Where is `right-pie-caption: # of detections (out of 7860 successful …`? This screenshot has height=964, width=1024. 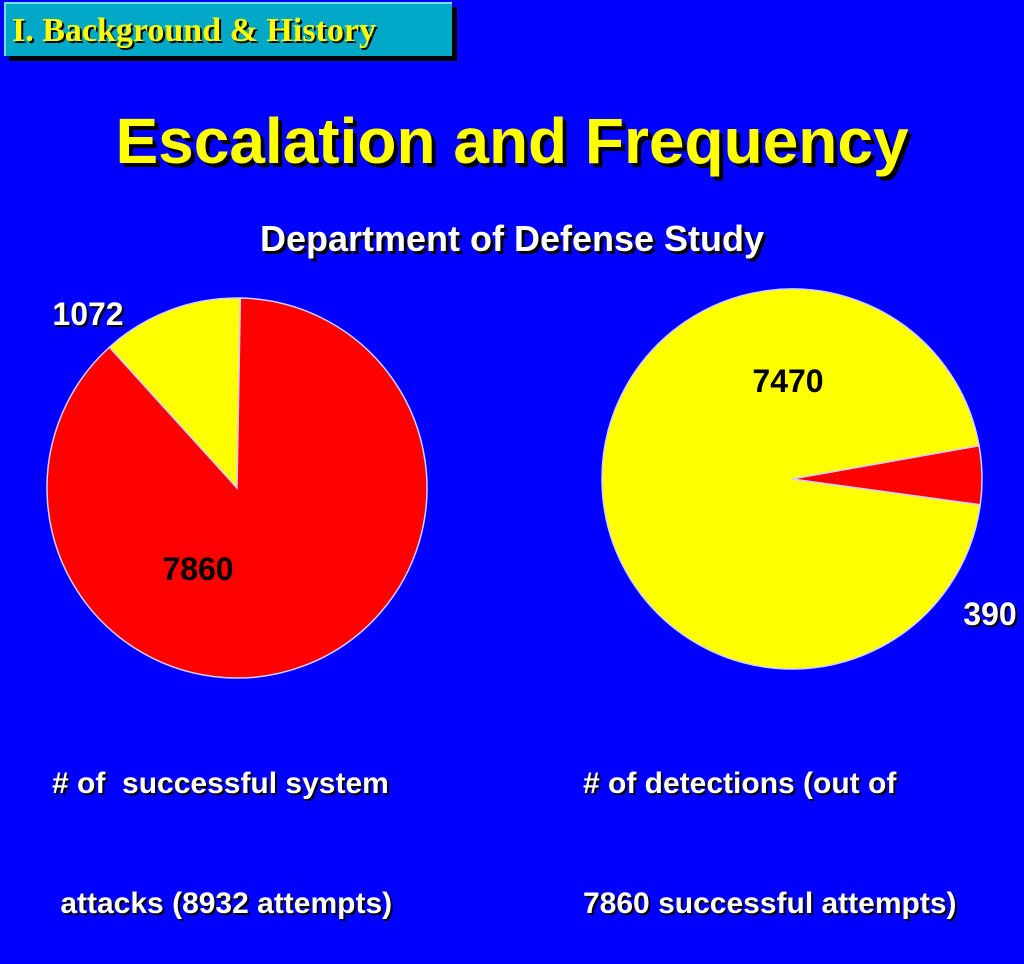
right-pie-caption: # of detections (out of 7860 successful … is located at coordinates (770, 824).